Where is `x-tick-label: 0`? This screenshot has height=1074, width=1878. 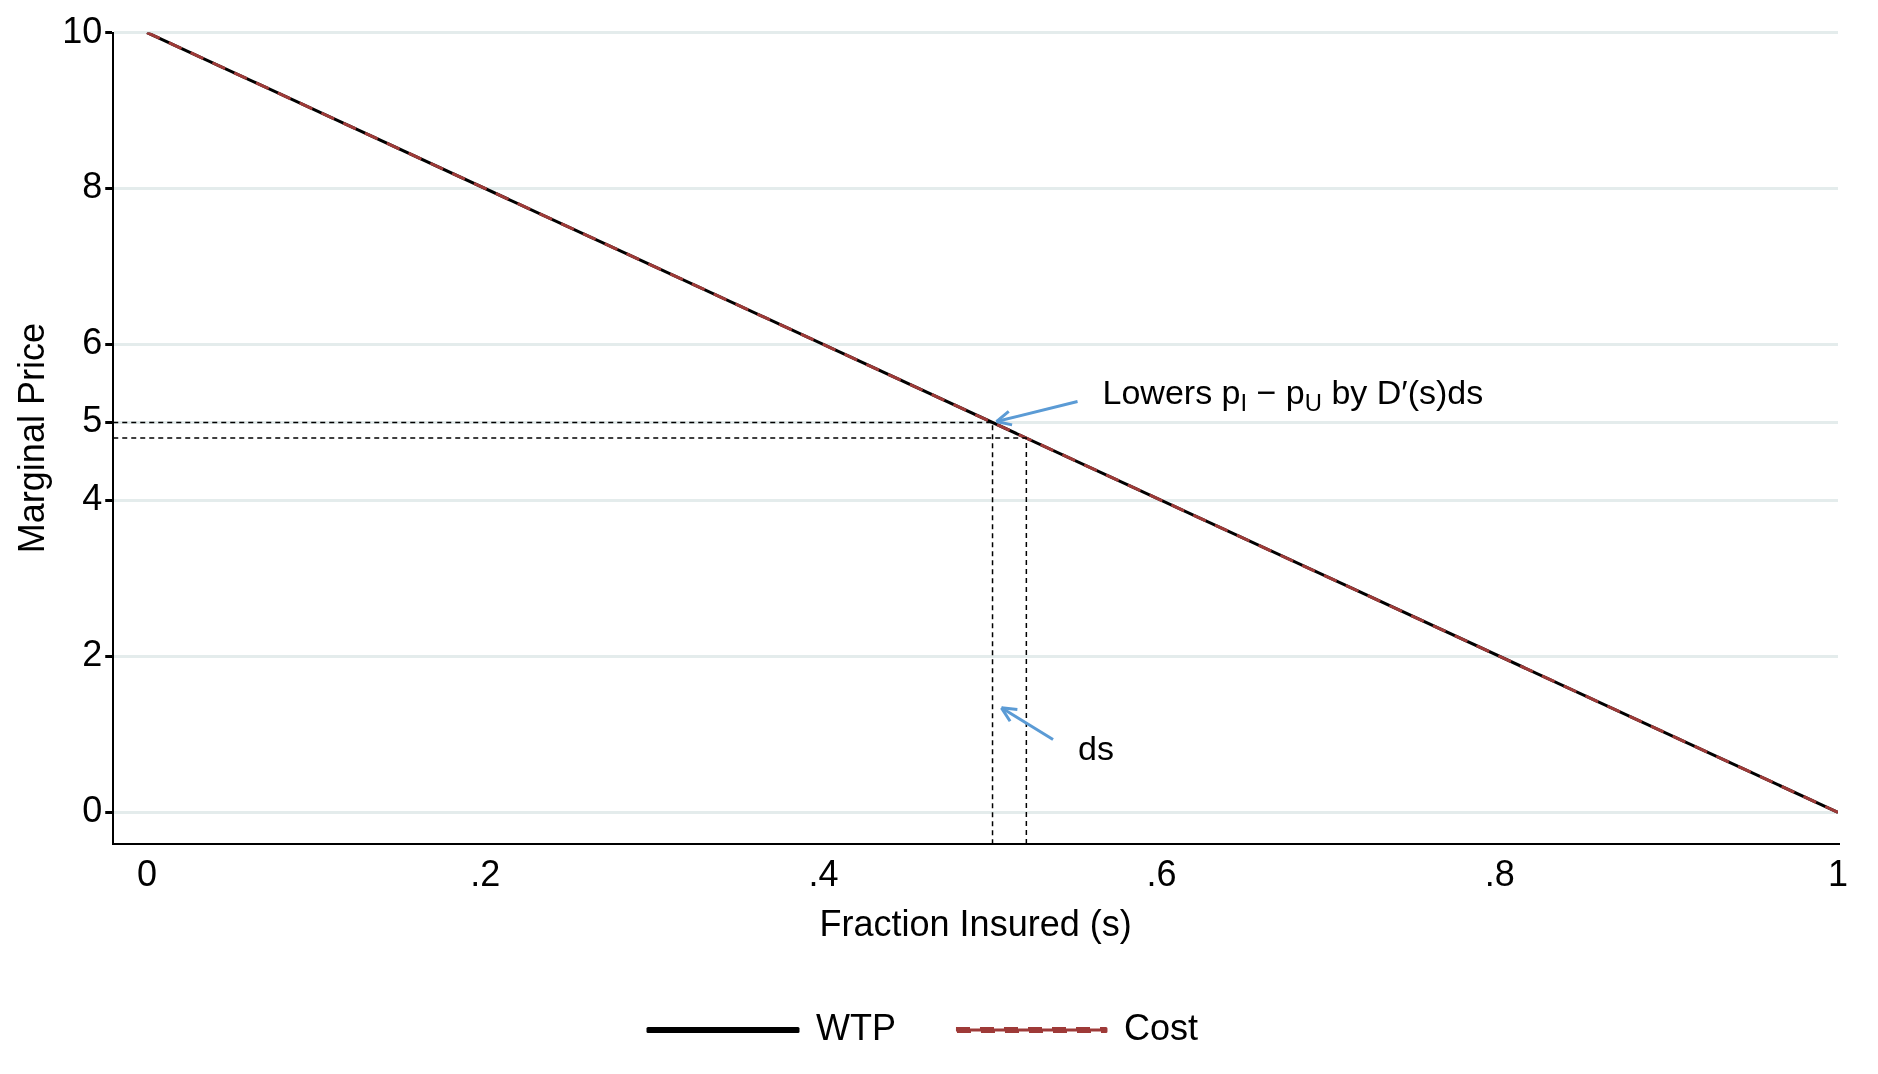 x-tick-label: 0 is located at coordinates (147, 874).